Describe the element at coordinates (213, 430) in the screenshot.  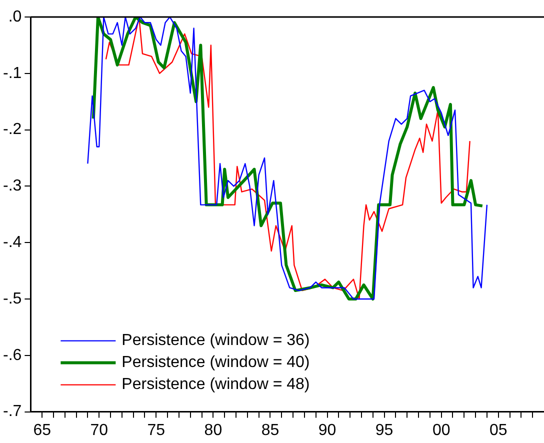
I see `x-tick-label: 80` at that location.